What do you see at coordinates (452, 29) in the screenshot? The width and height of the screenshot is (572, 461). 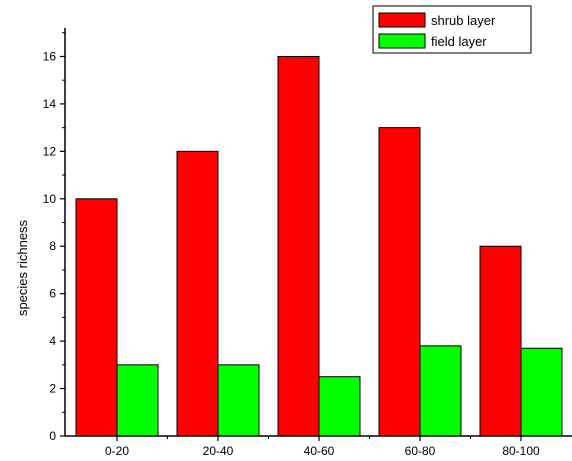 I see `legend: shrub layer field layer` at bounding box center [452, 29].